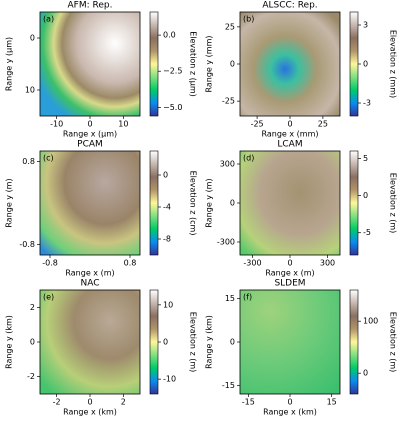  Describe the element at coordinates (248, 402) in the screenshot. I see `x-tick-label: -15` at that location.